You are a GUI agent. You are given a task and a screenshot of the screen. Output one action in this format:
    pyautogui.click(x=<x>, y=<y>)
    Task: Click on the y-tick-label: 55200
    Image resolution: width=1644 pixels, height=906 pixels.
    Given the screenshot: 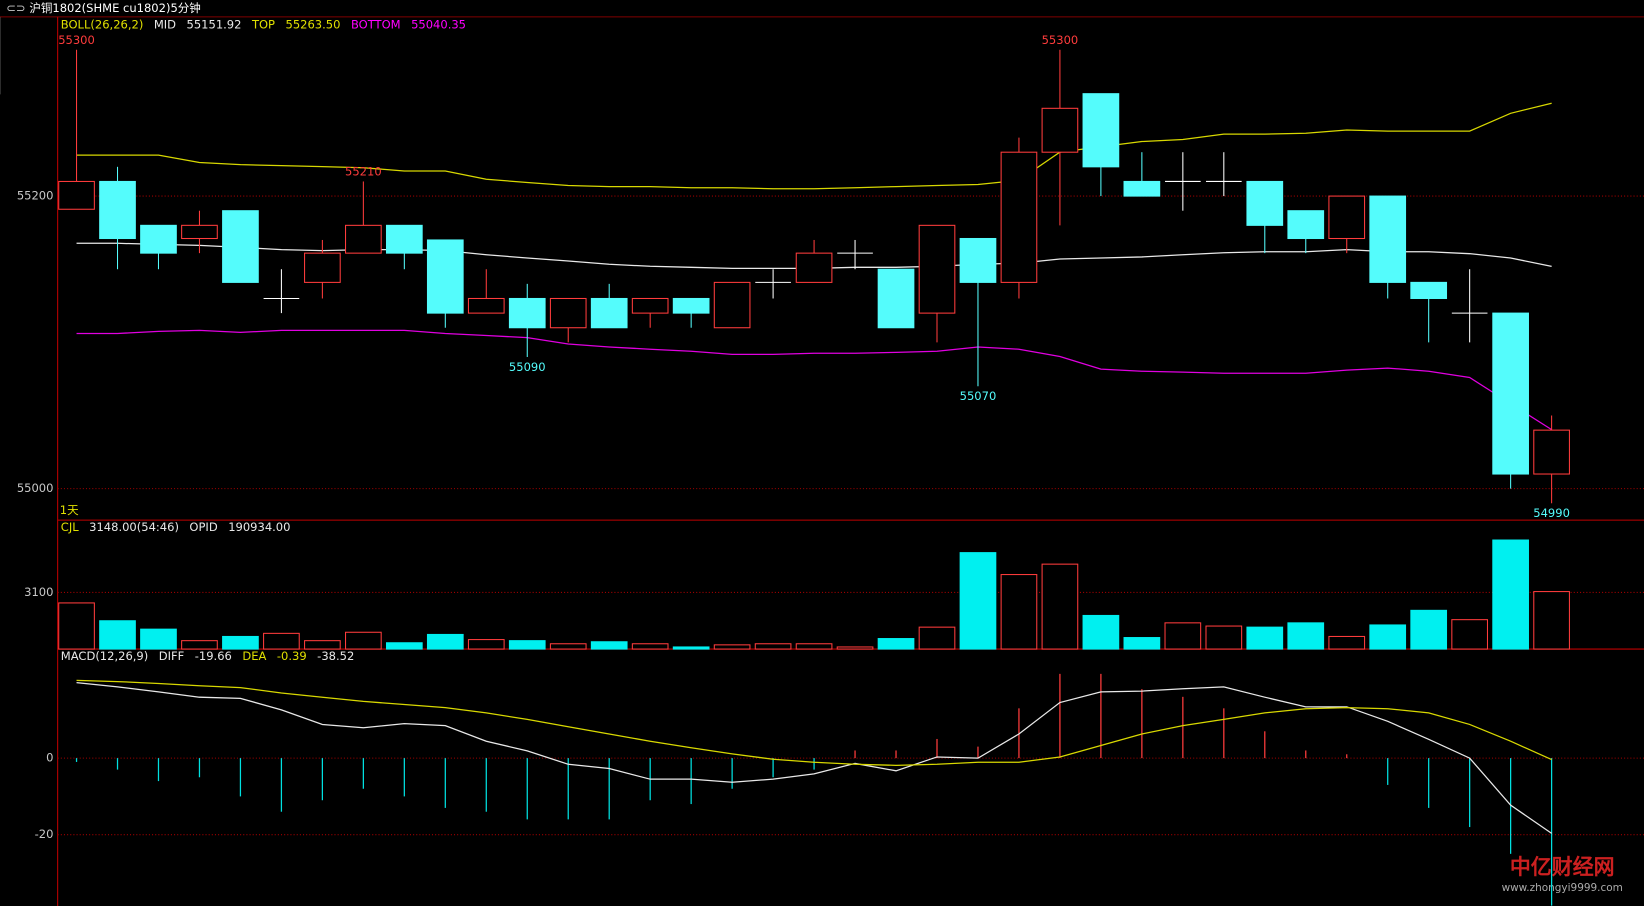 What is the action you would take?
    pyautogui.click(x=35, y=196)
    